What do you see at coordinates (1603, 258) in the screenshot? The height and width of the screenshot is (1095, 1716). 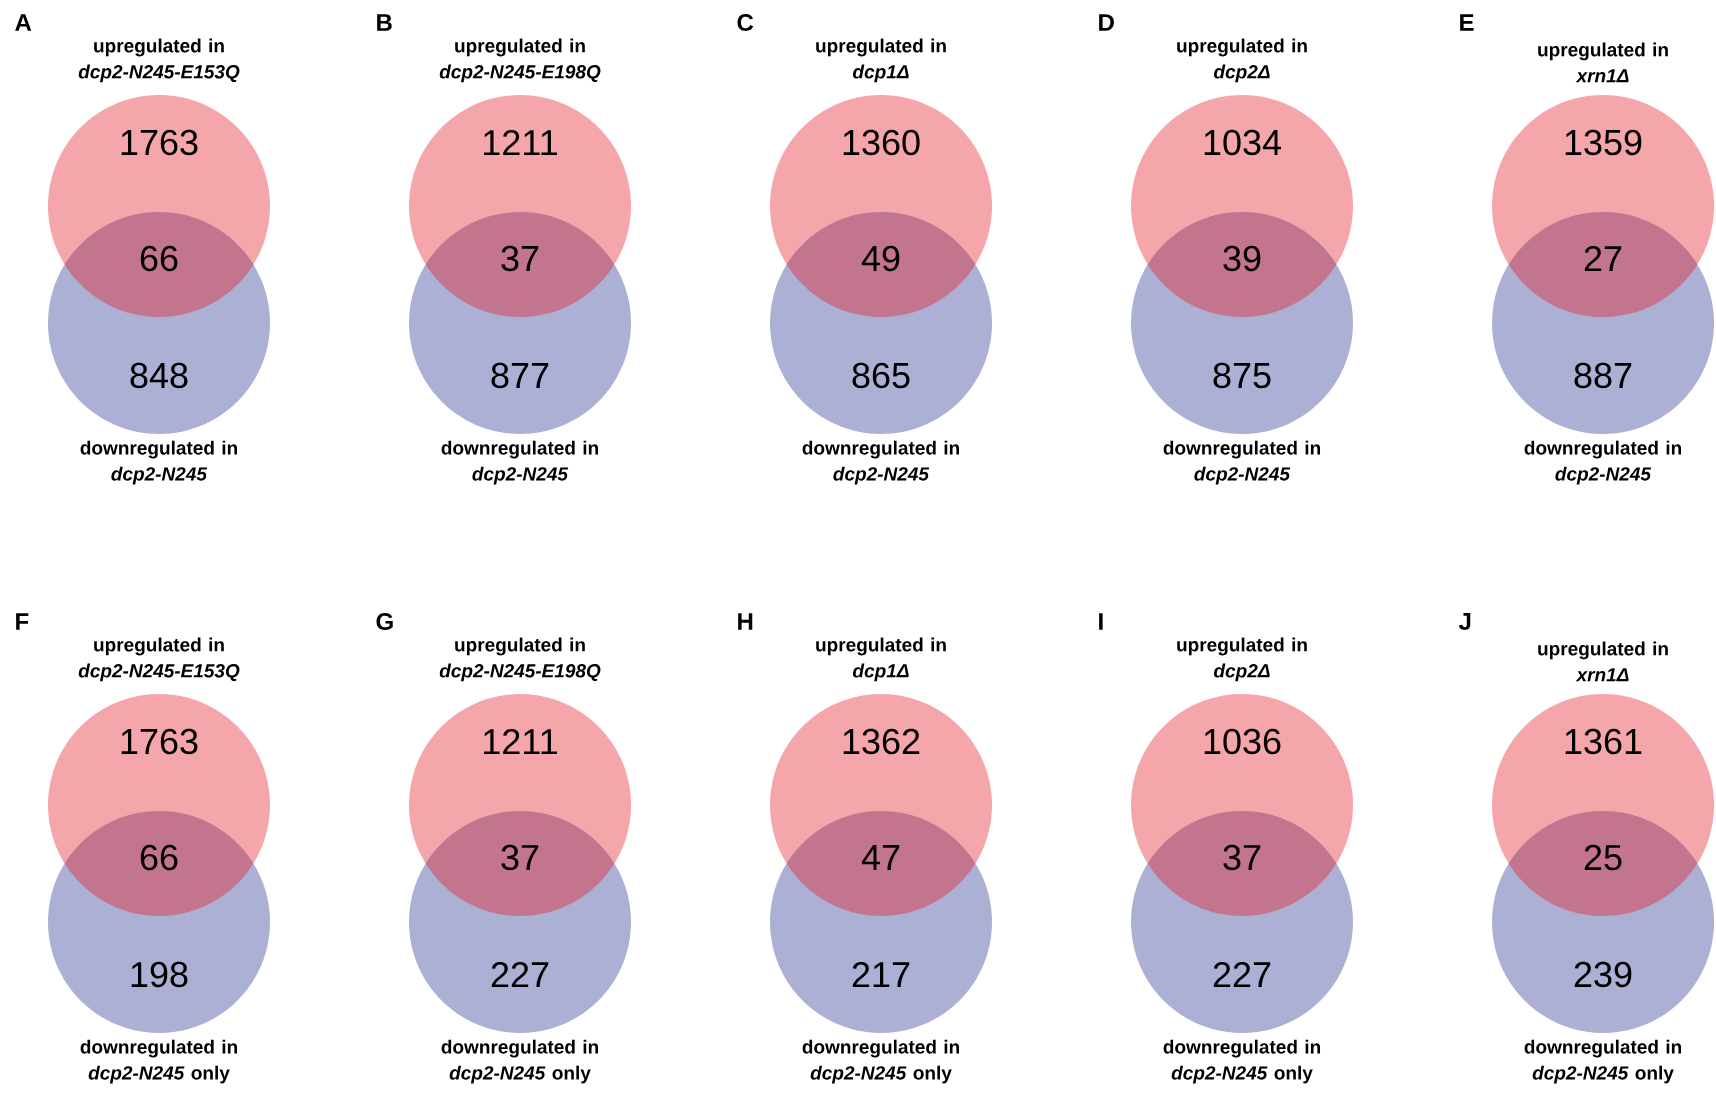 I see `data-label: 27` at bounding box center [1603, 258].